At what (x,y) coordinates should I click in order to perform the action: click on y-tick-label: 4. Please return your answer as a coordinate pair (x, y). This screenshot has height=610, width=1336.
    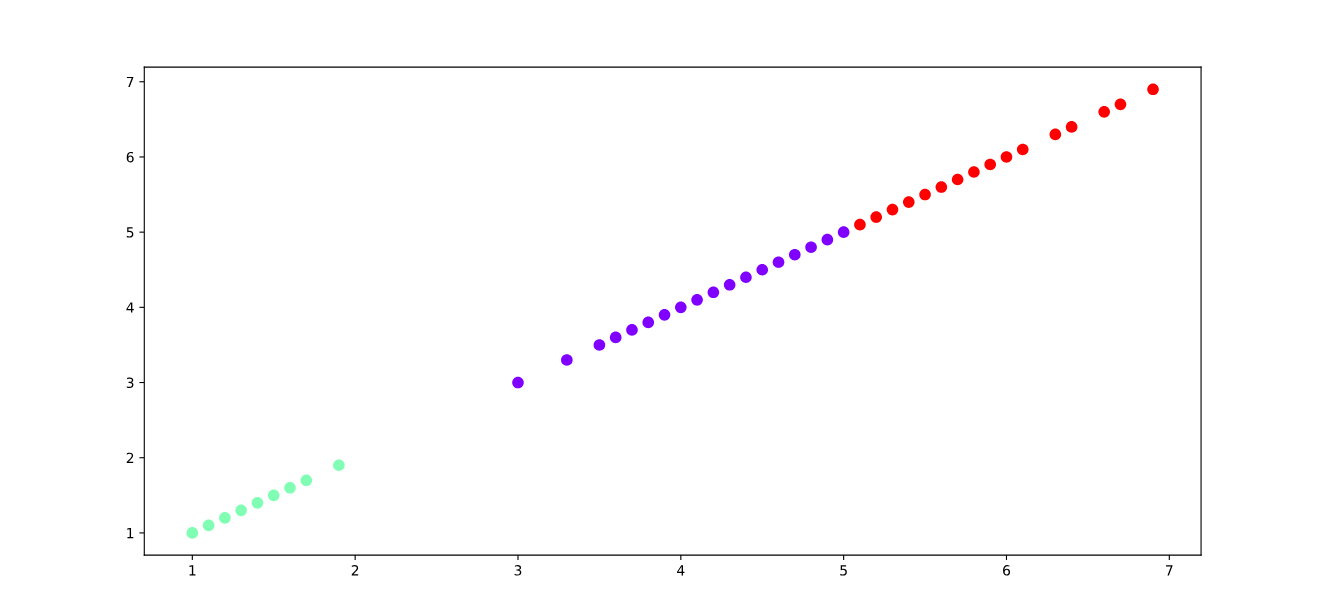
    Looking at the image, I should click on (130, 307).